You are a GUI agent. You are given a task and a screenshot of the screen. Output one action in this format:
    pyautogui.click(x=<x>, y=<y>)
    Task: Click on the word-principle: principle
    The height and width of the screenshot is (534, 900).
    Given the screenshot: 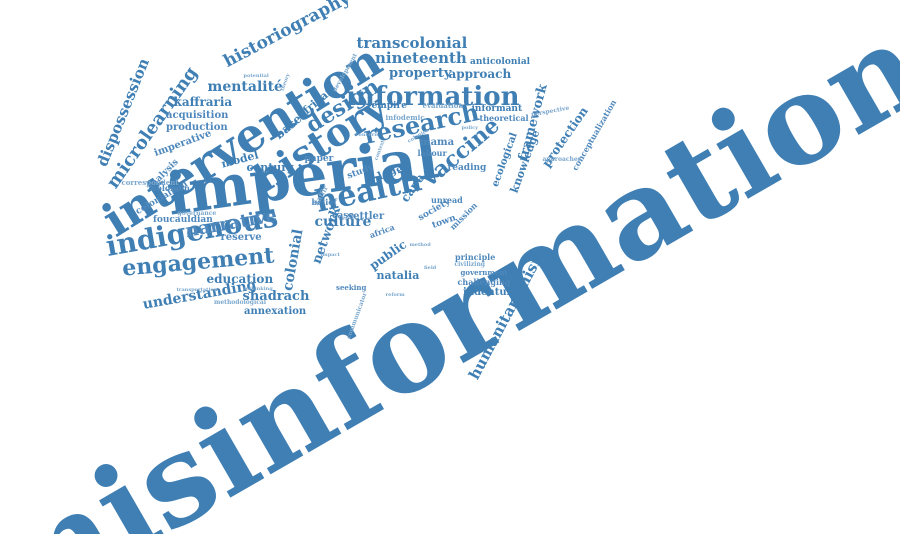 What is the action you would take?
    pyautogui.click(x=475, y=257)
    